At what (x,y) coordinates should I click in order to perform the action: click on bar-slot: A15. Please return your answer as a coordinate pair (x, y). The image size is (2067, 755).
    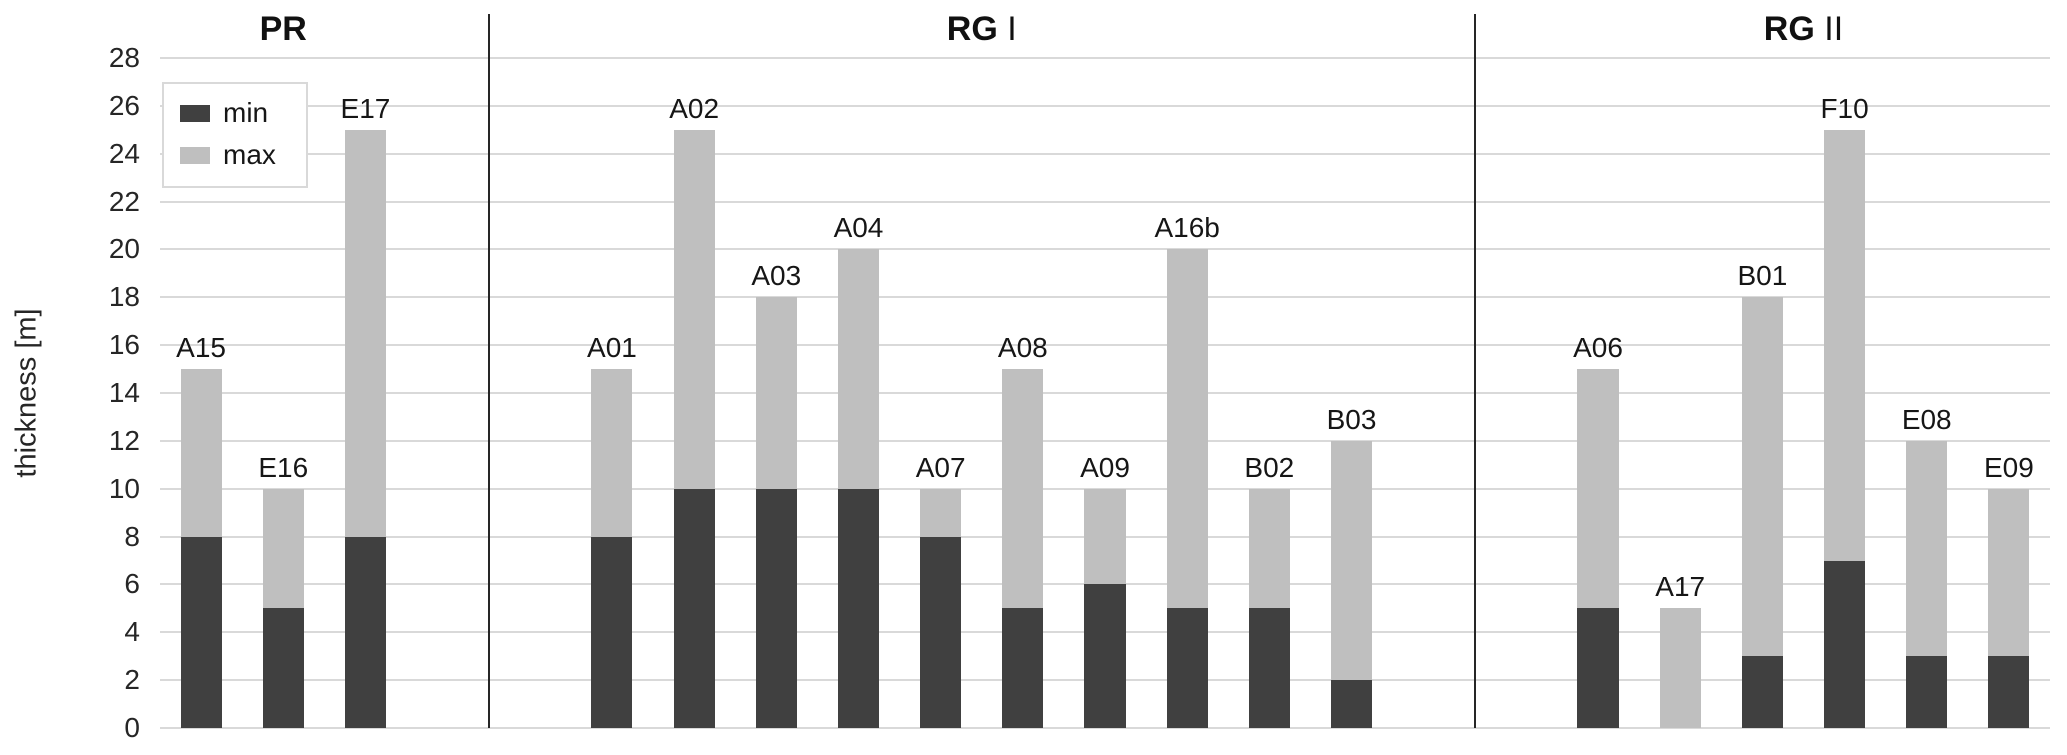
    Looking at the image, I should click on (201, 393).